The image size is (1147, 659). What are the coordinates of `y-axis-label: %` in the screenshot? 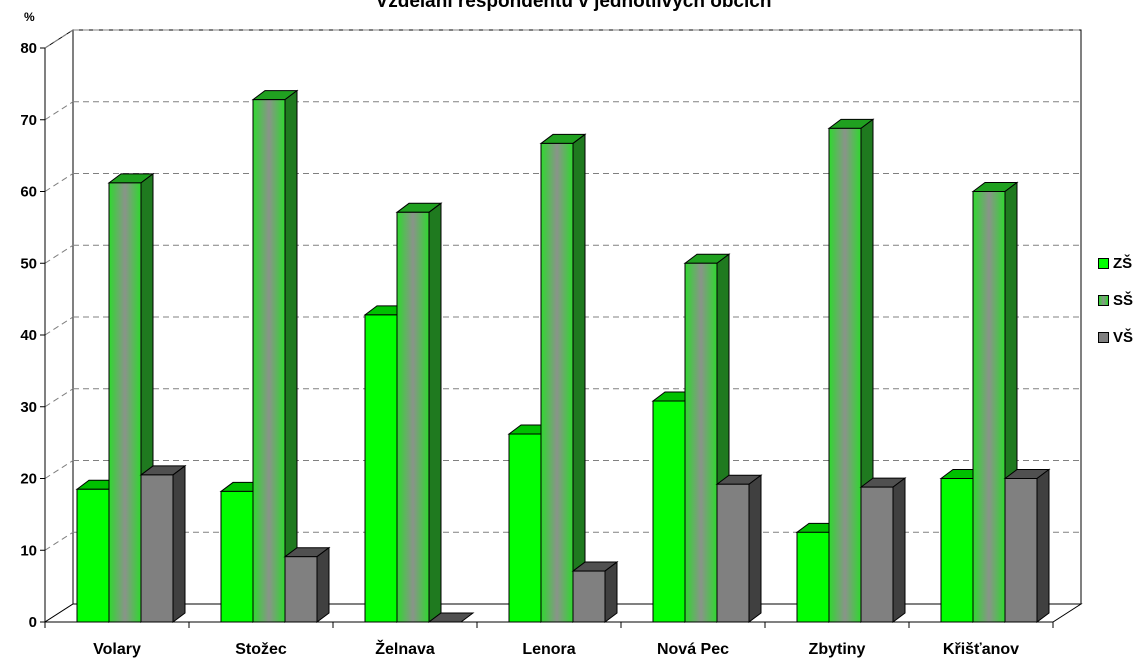 It's located at (29, 17).